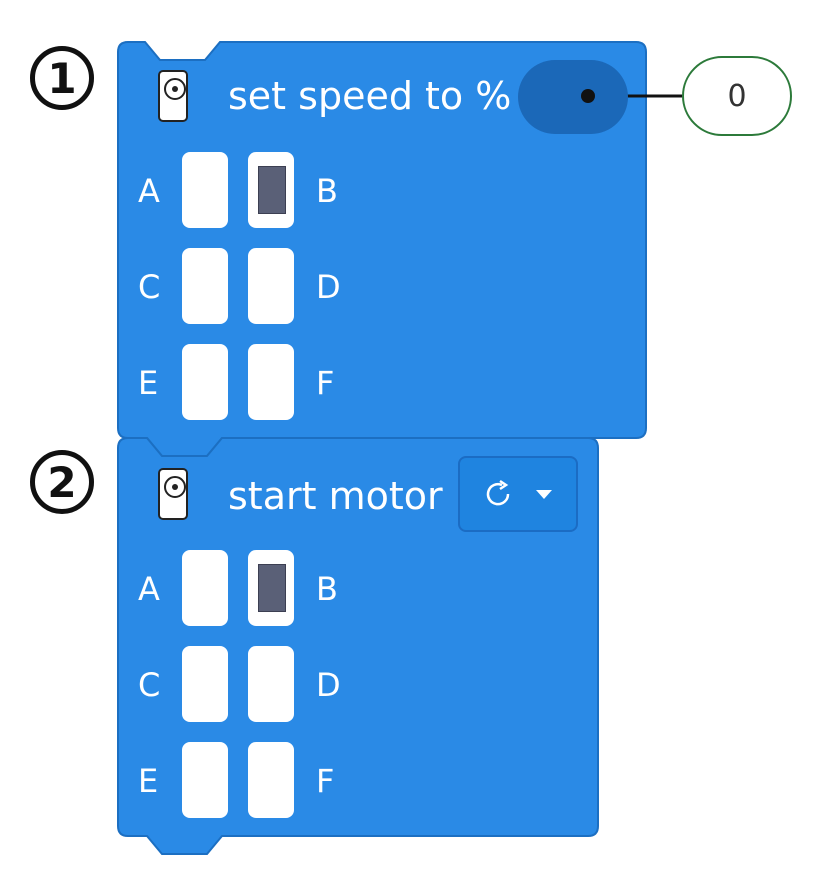 This screenshot has height=884, width=815. What do you see at coordinates (737, 96) in the screenshot?
I see `speed-value-callout: 0` at bounding box center [737, 96].